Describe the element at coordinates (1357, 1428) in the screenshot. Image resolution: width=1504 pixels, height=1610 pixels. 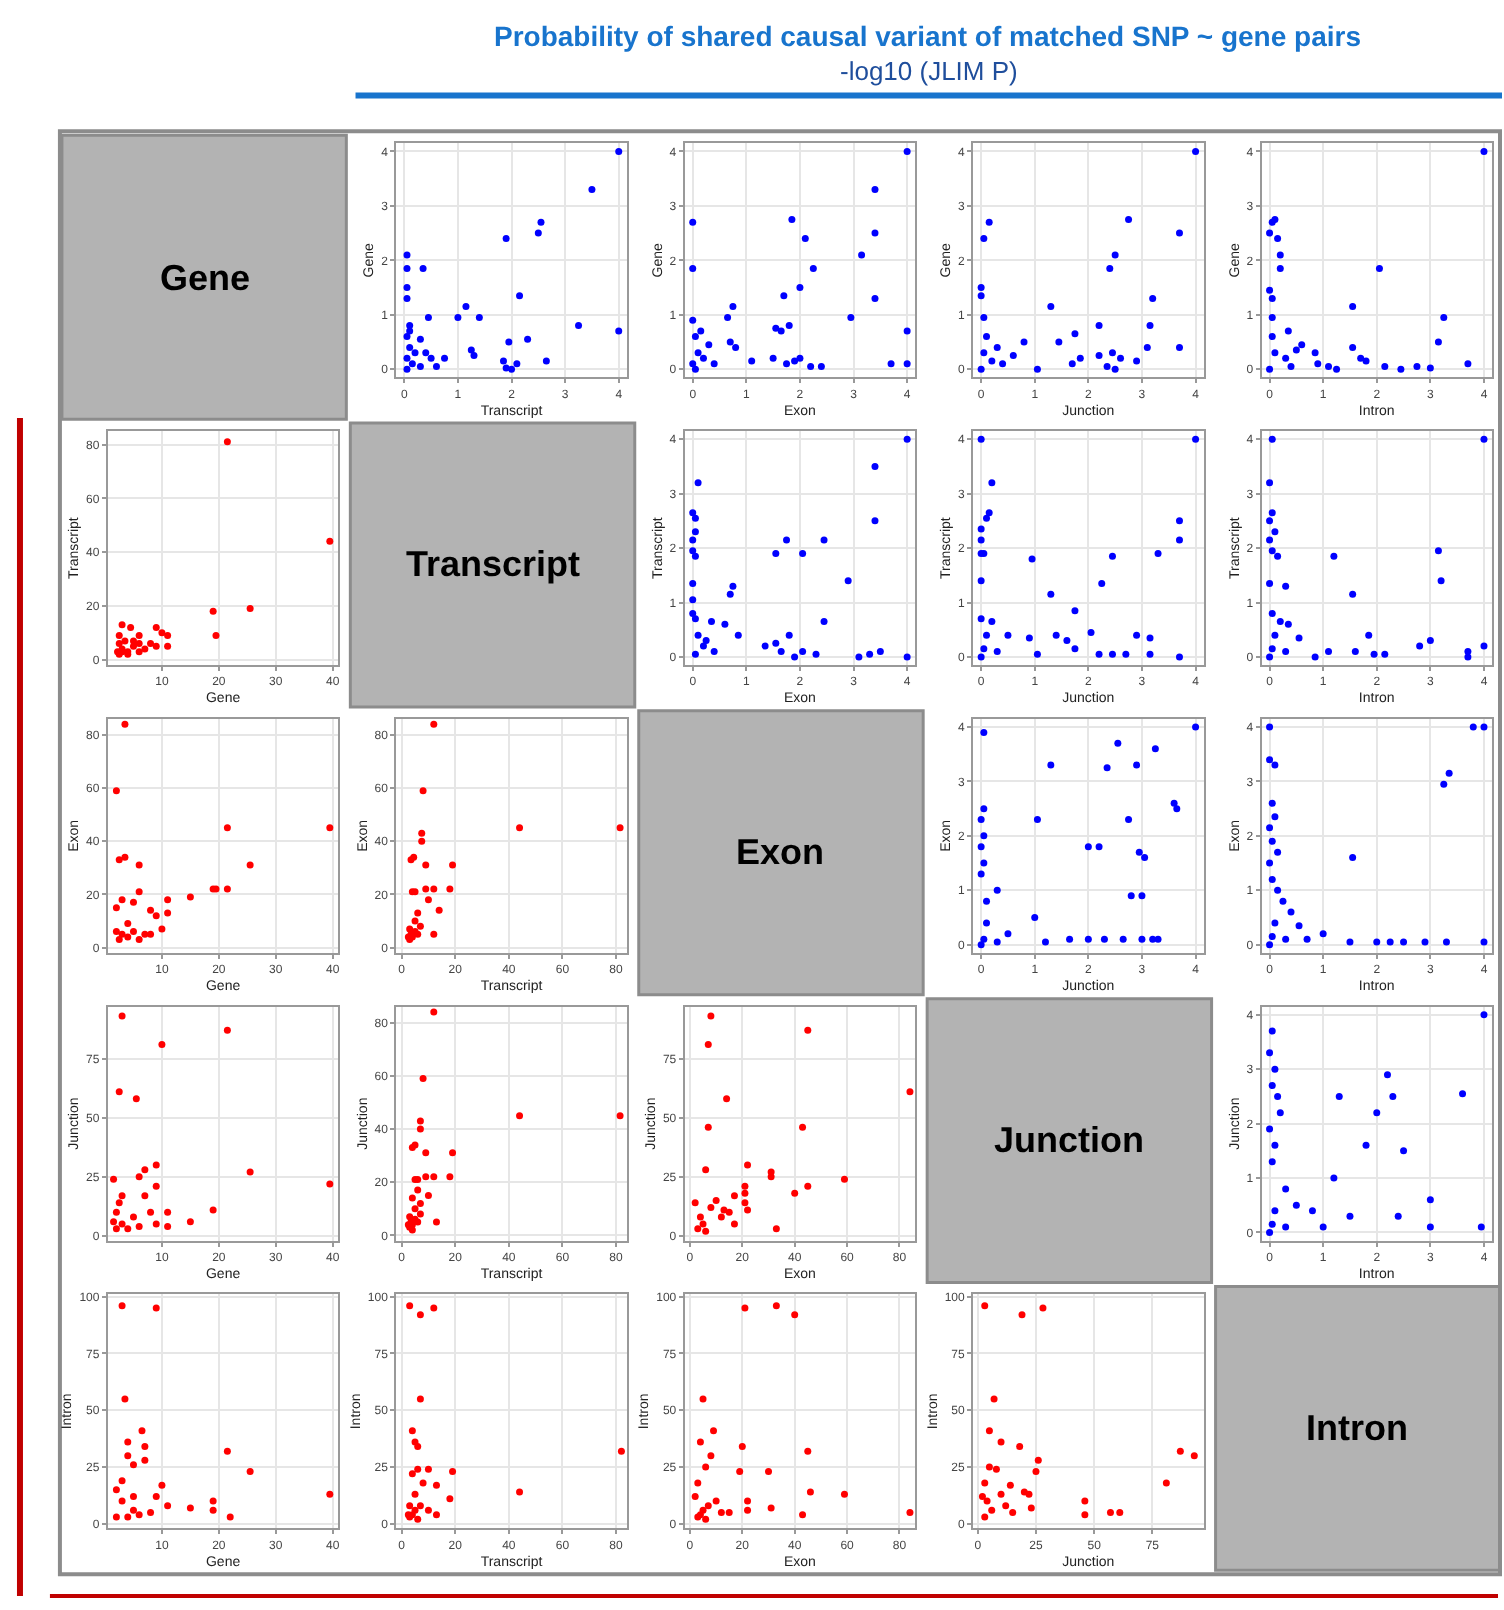
I see `text: Intron` at that location.